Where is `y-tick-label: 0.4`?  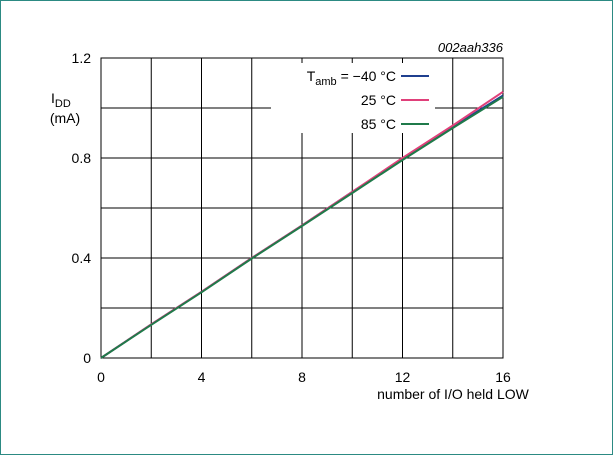
y-tick-label: 0.4 is located at coordinates (82, 258).